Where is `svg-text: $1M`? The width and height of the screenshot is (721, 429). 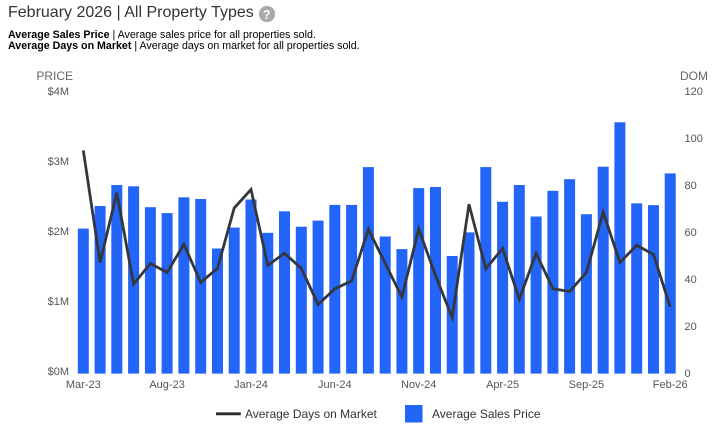 svg-text: $1M is located at coordinates (58, 302).